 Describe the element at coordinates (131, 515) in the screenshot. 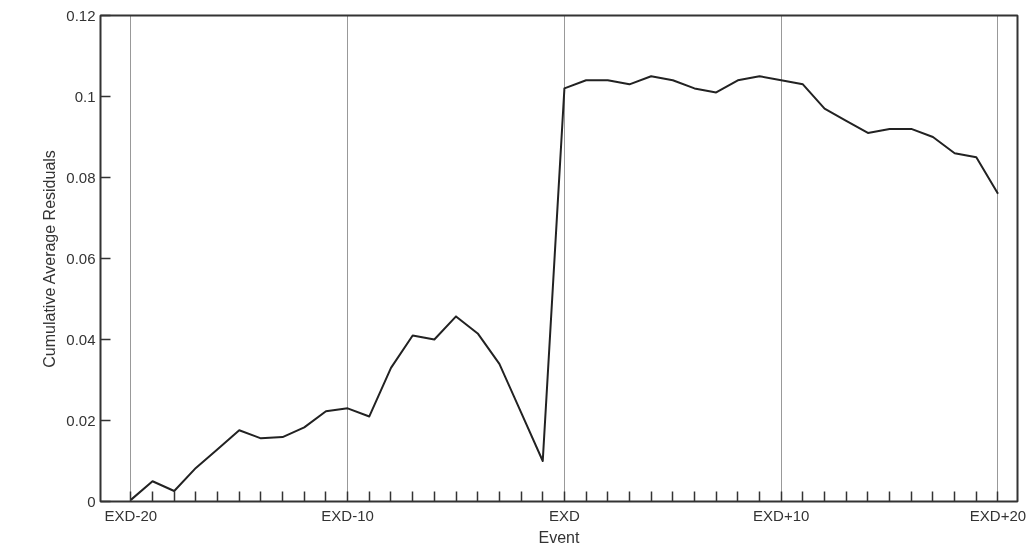

I see `x-tick-label: EXD-20` at that location.